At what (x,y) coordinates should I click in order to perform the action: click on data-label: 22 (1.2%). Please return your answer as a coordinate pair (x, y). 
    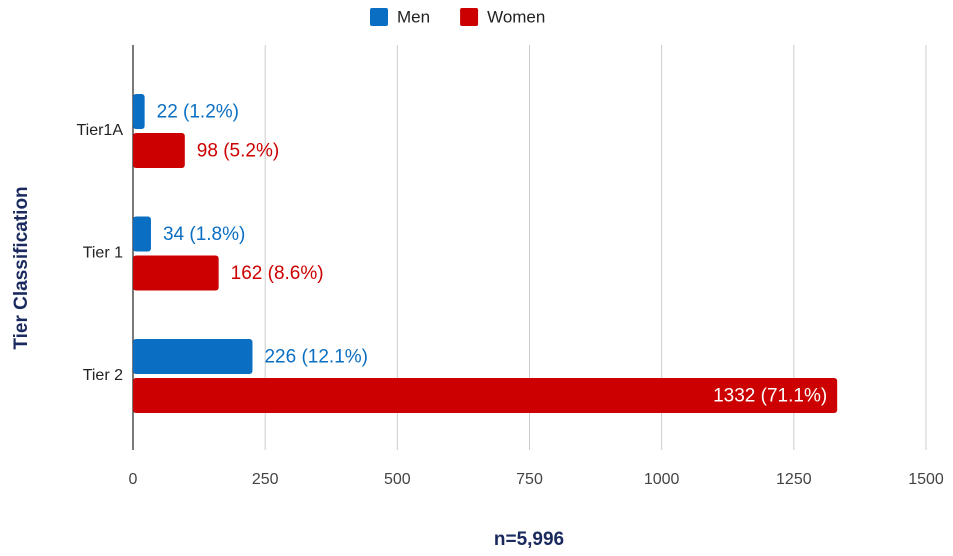
    Looking at the image, I should click on (198, 112).